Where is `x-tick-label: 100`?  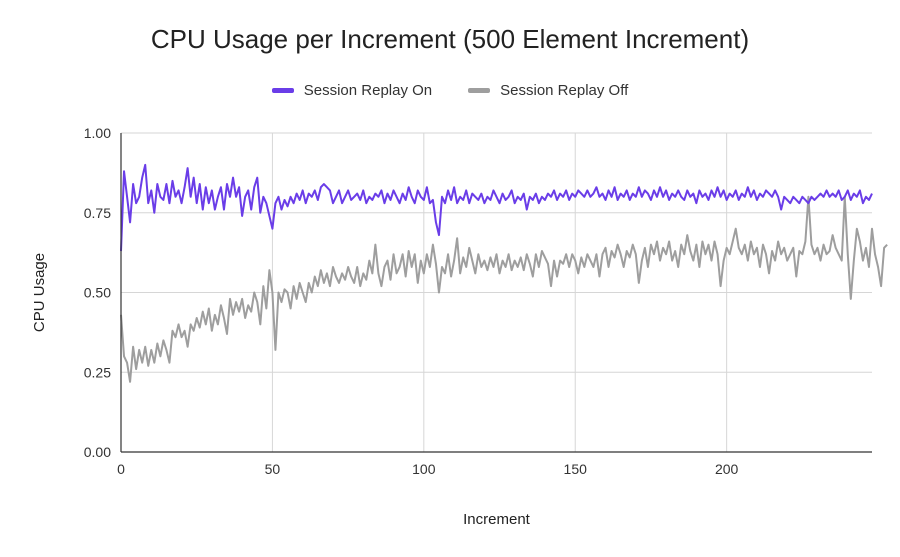
x-tick-label: 100 is located at coordinates (424, 469).